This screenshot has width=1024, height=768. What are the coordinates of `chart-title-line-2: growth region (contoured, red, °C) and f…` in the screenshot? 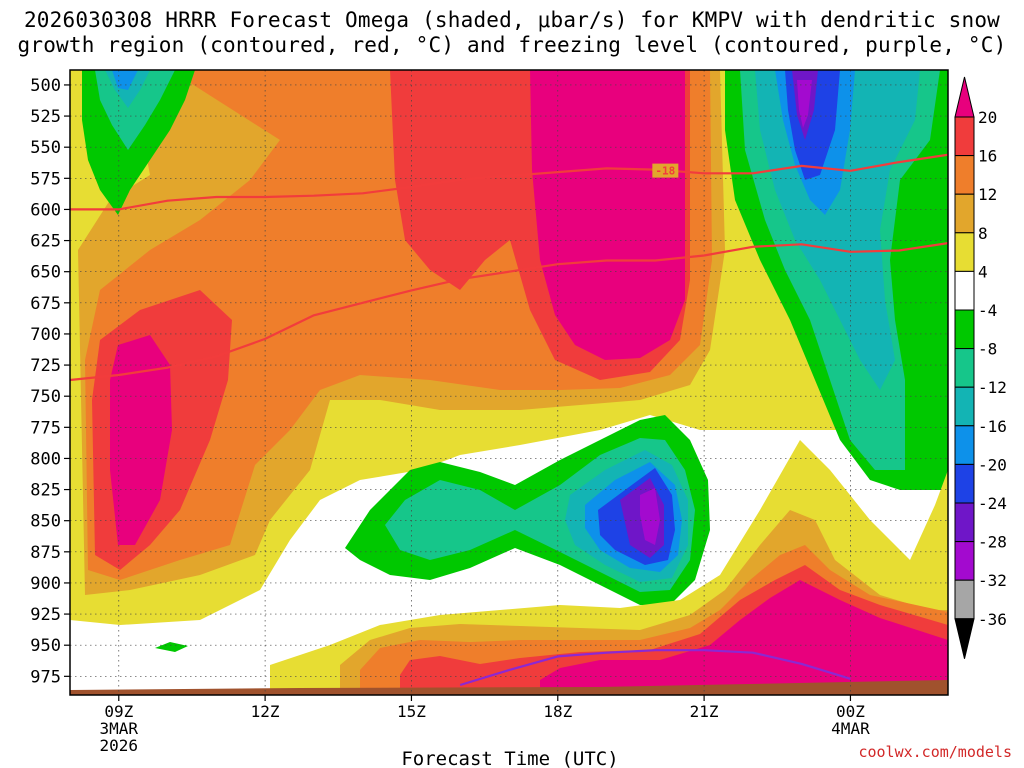 It's located at (512, 45).